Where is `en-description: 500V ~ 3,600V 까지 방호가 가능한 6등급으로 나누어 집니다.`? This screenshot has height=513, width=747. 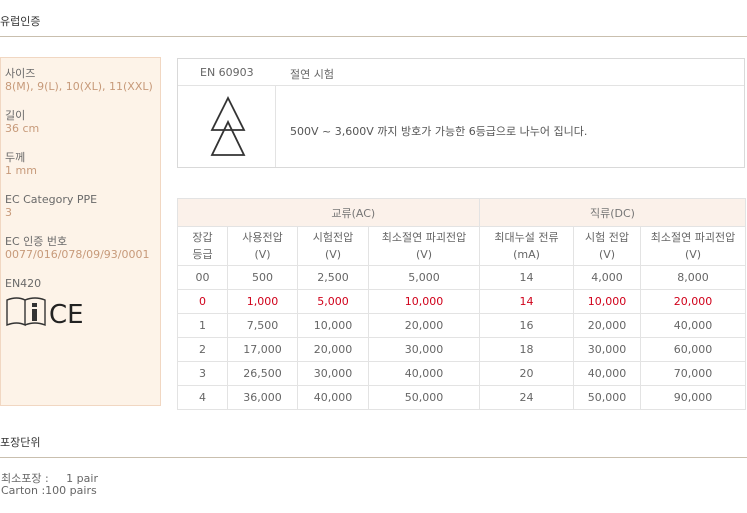 en-description: 500V ~ 3,600V 까지 방호가 가능한 6등급으로 나누어 집니다. is located at coordinates (439, 131).